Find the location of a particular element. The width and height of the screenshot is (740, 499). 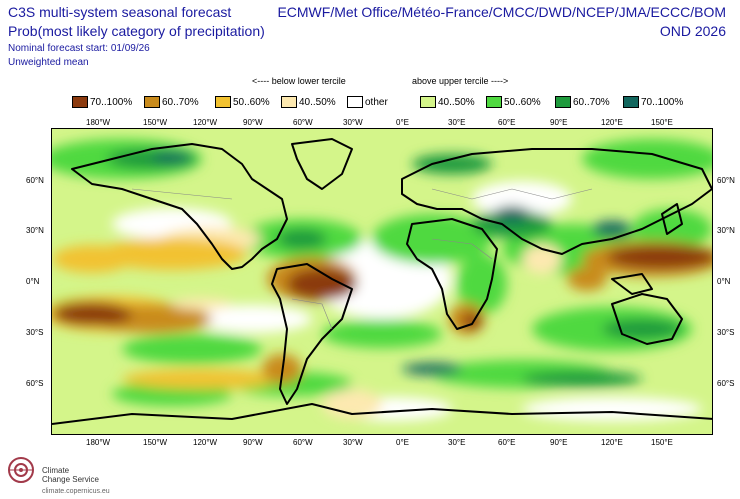

below-tercile-label: <---- below lower tercile is located at coordinates (299, 81).